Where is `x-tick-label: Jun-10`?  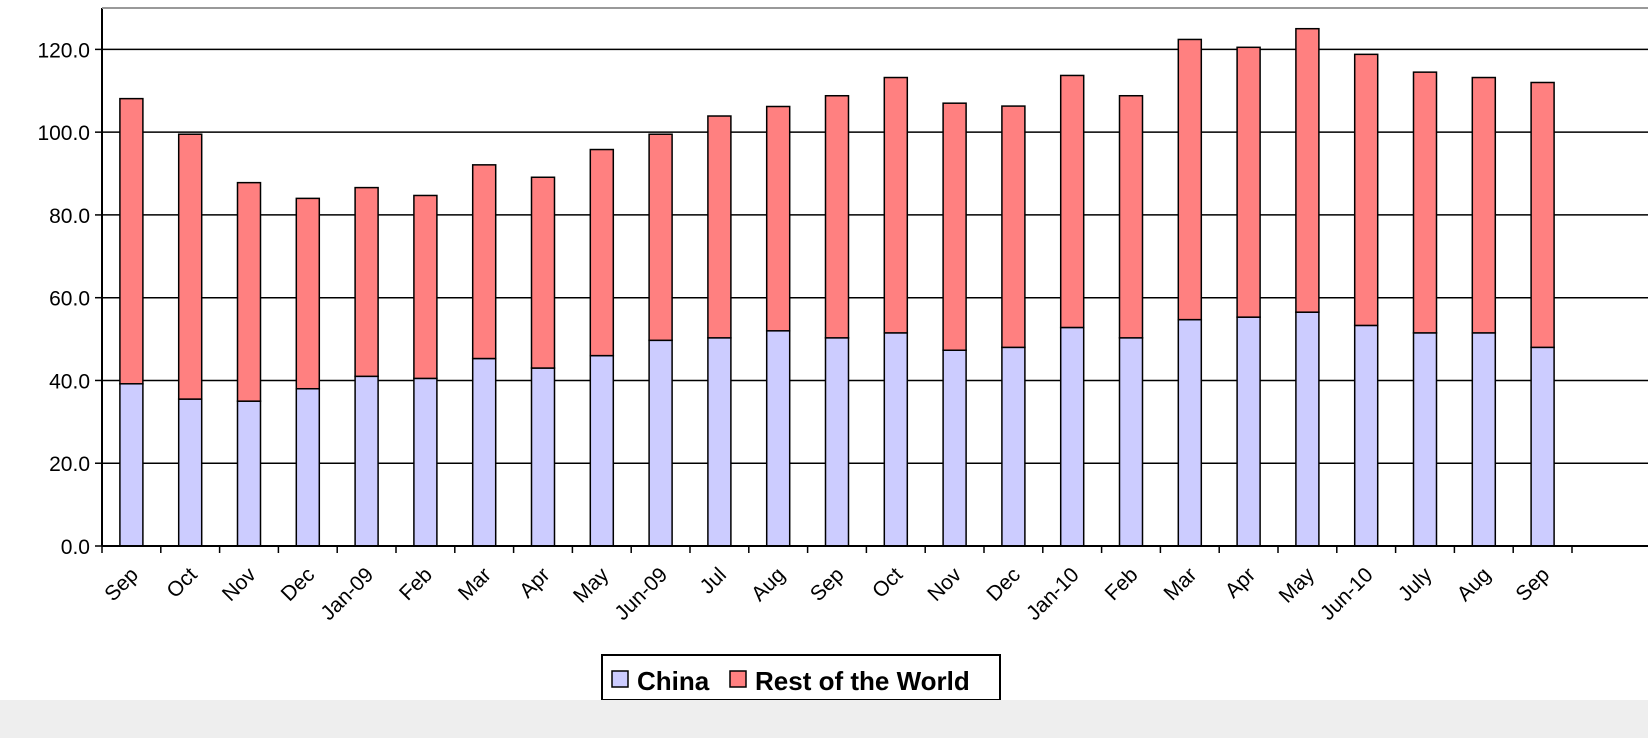
x-tick-label: Jun-10 is located at coordinates (1347, 594).